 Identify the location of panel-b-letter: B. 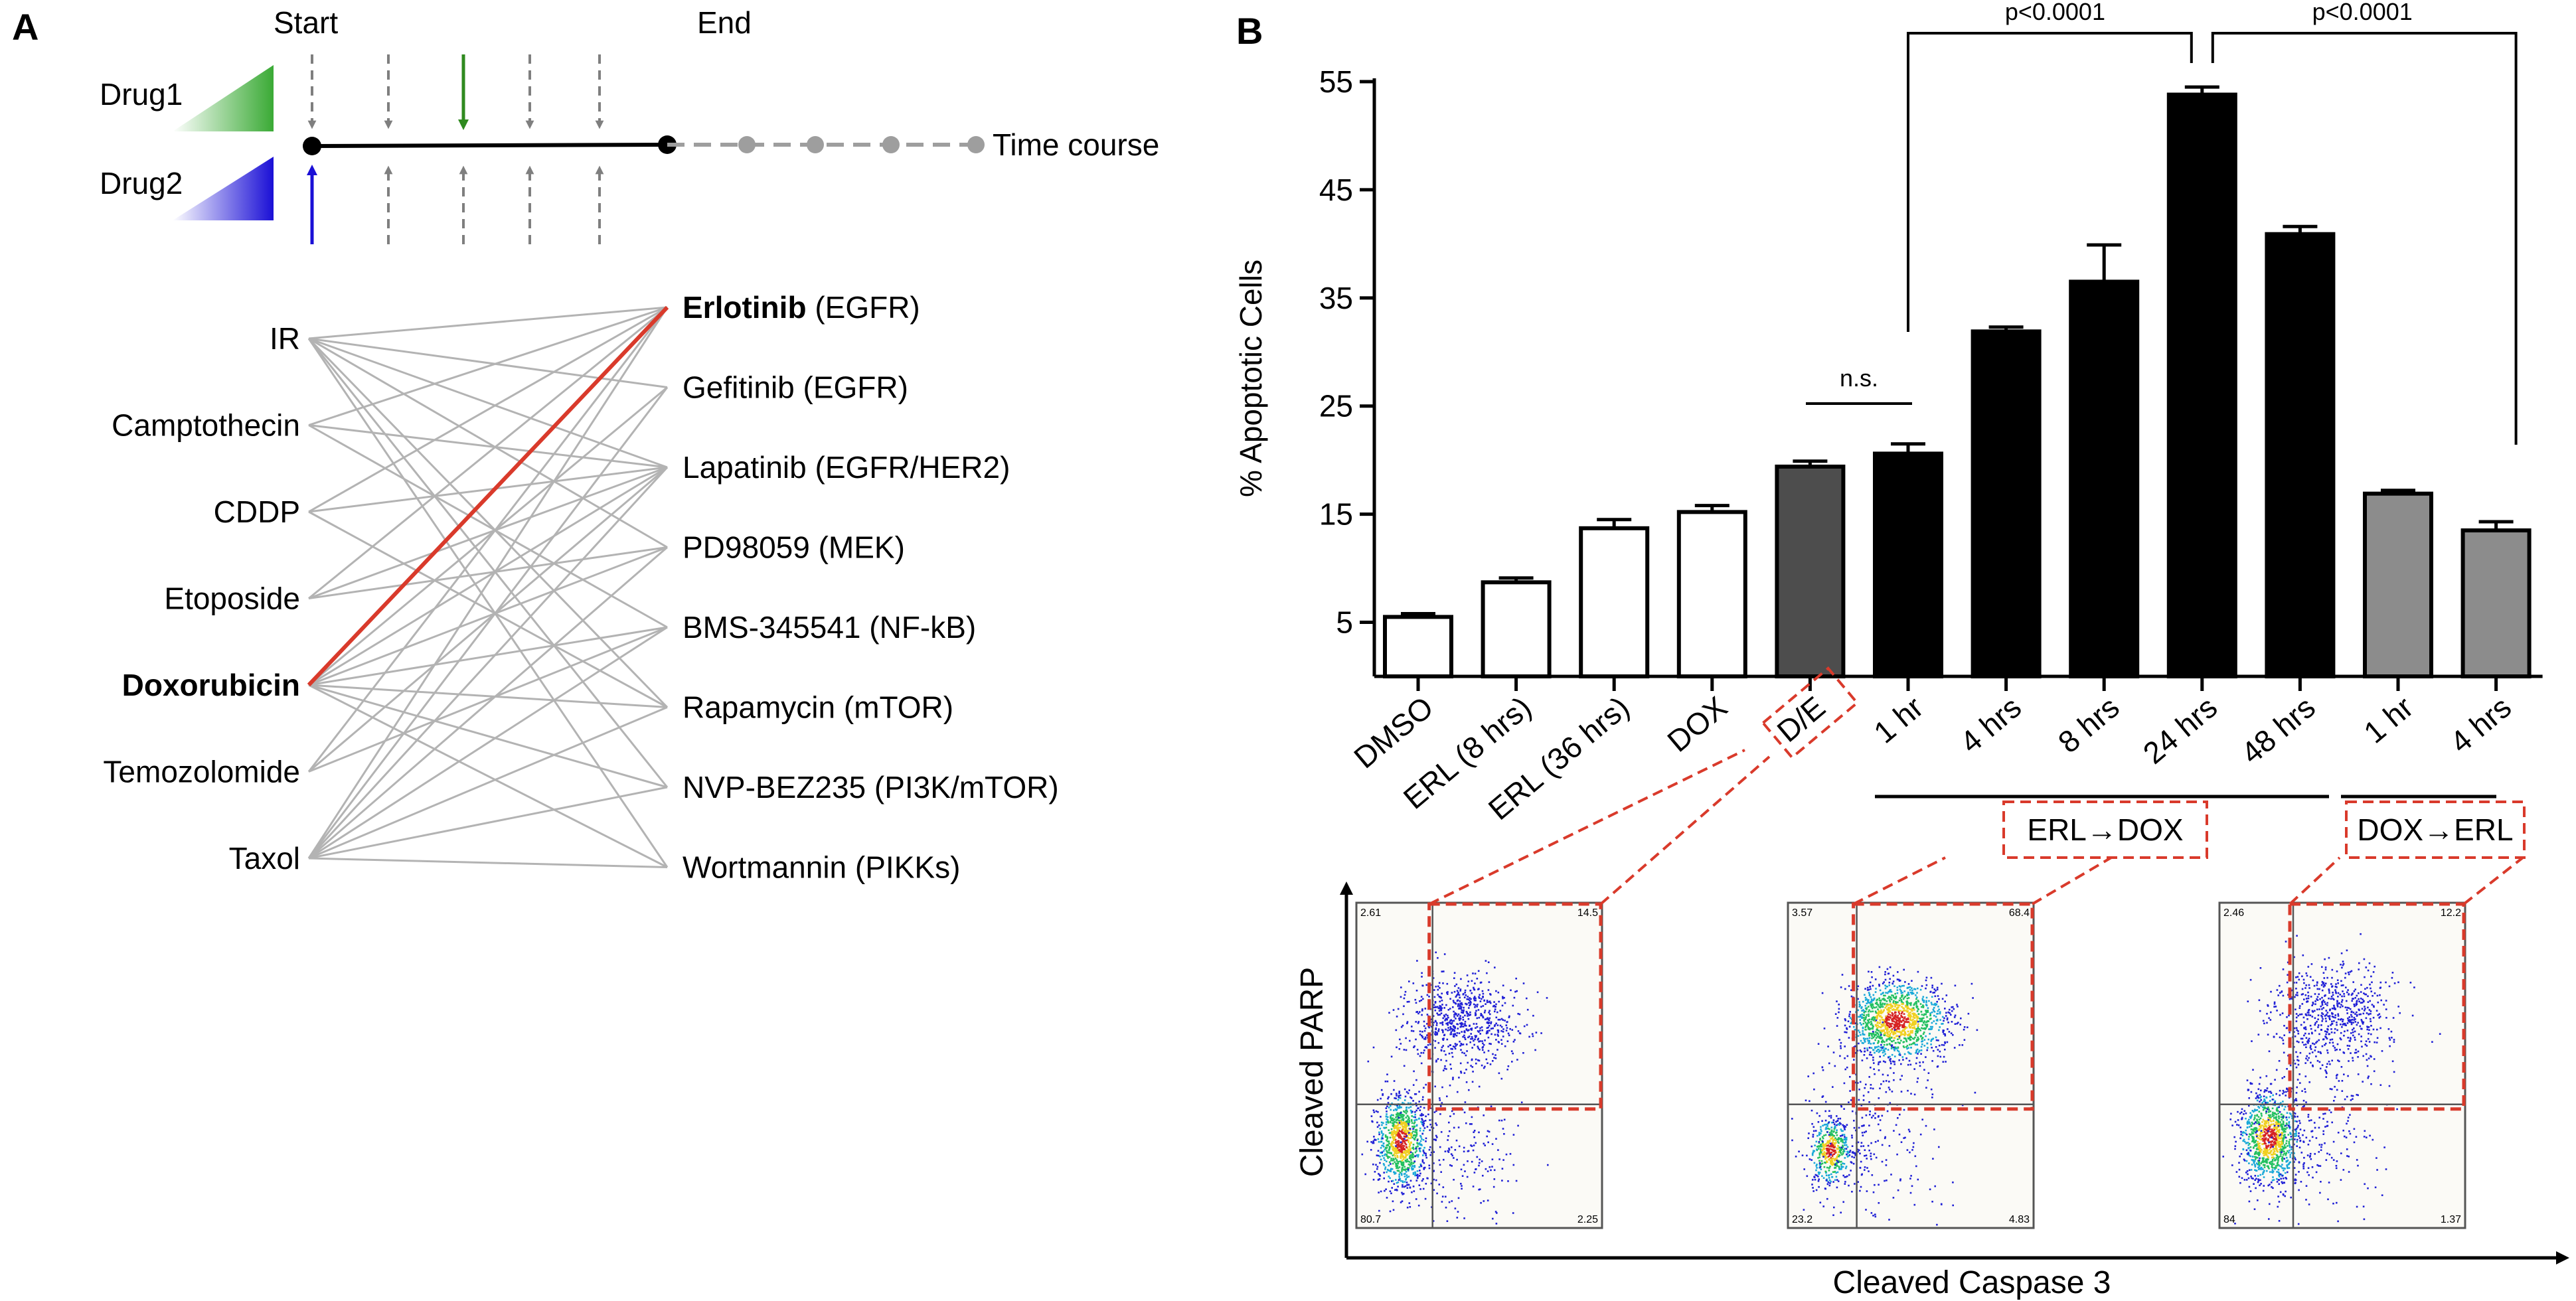
(1249, 31).